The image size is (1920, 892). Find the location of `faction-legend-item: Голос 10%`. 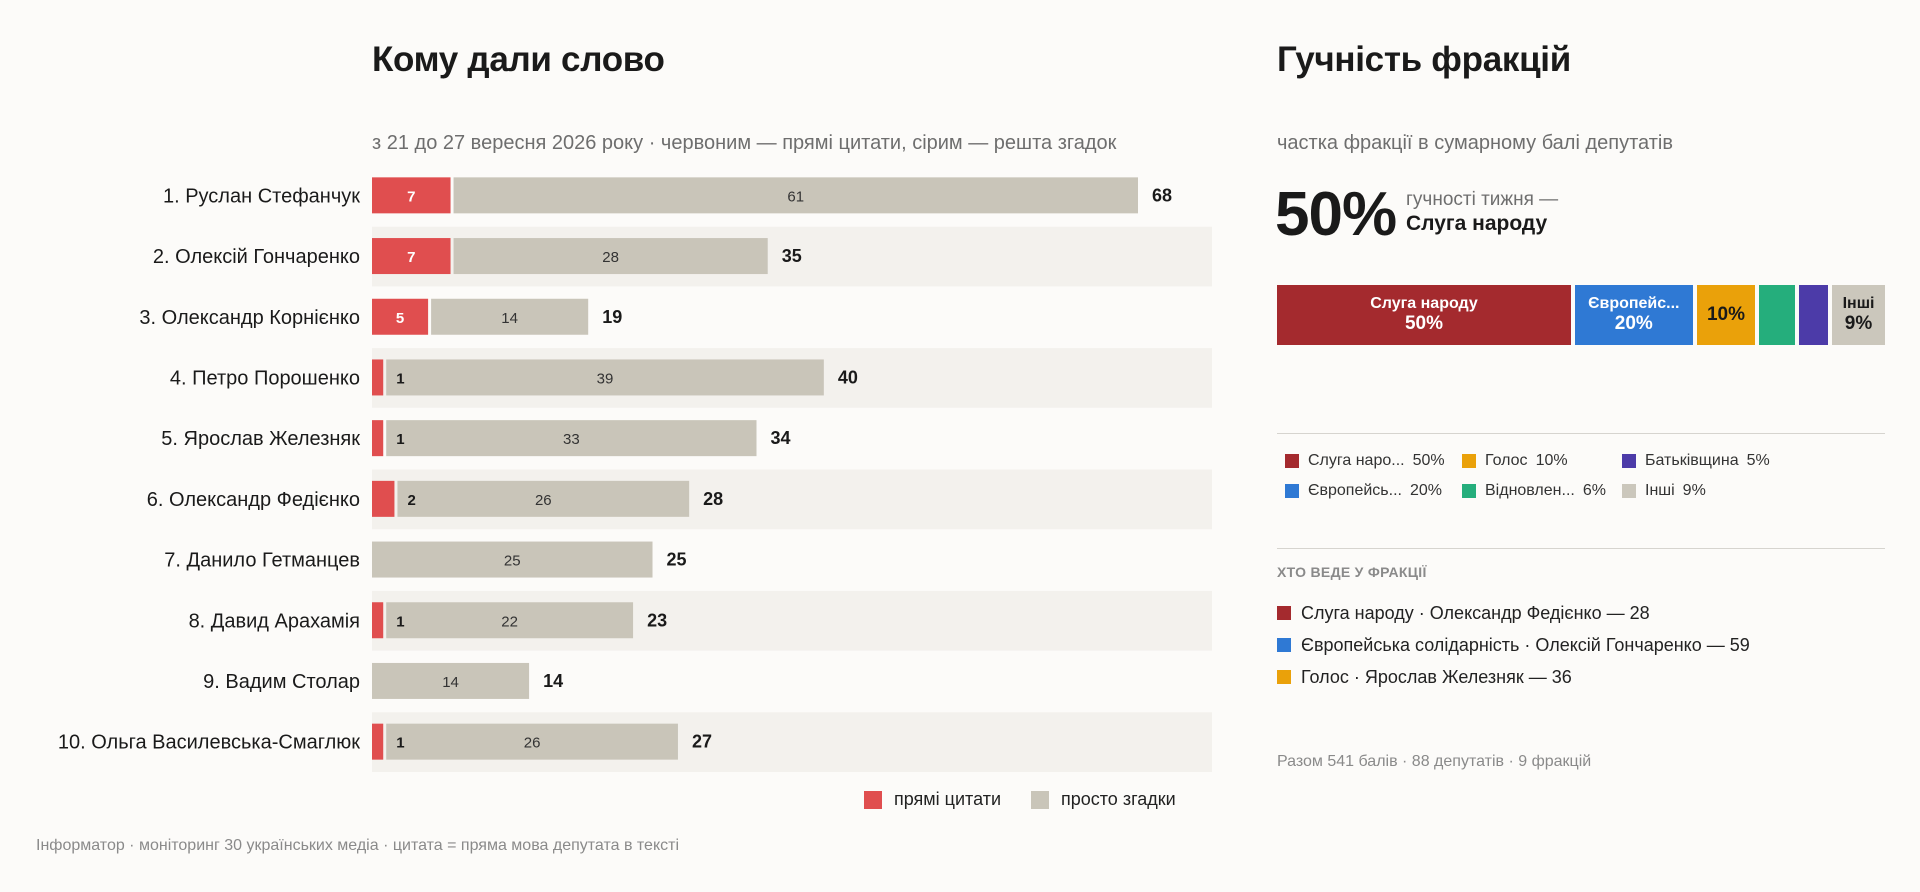

faction-legend-item: Голос 10% is located at coordinates (1542, 461).